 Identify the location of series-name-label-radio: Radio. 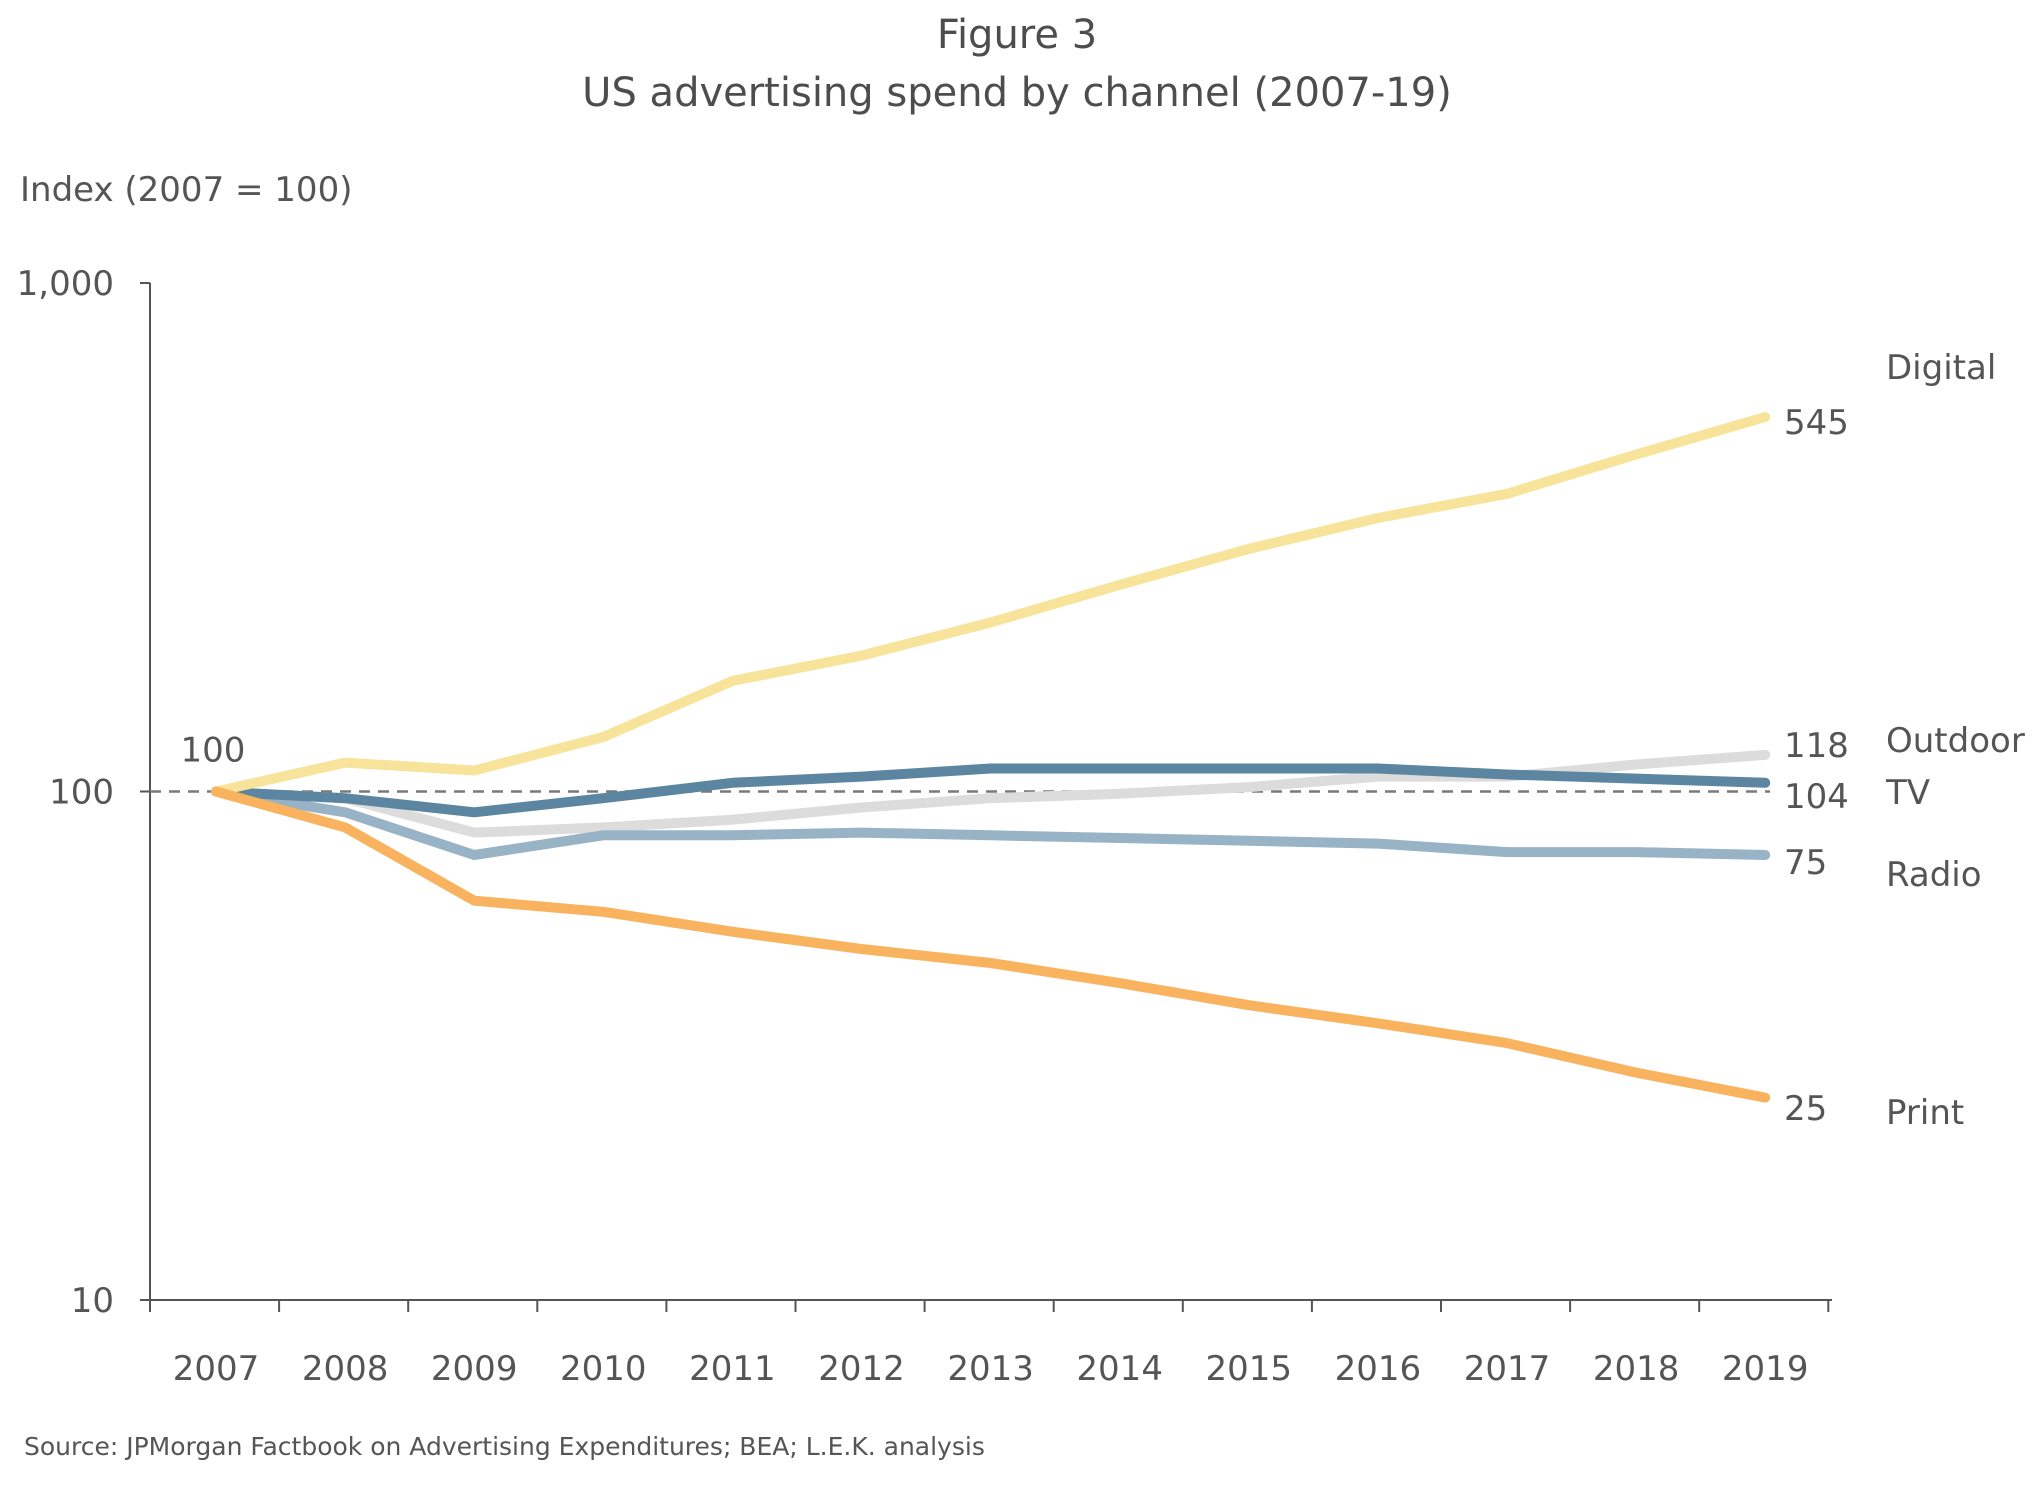
(1934, 875).